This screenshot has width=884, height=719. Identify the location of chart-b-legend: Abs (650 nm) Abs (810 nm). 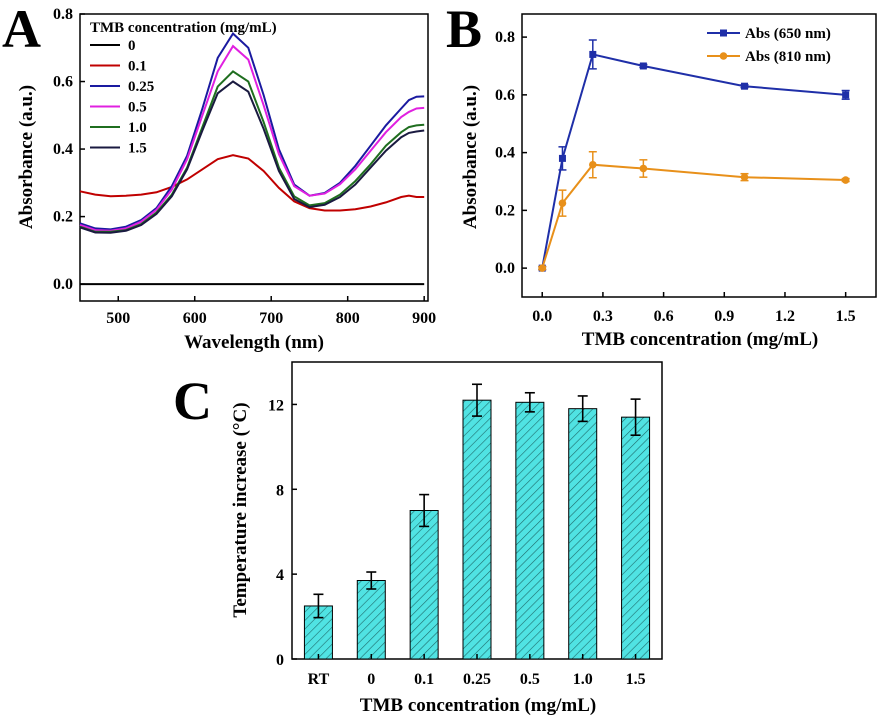
(769, 45).